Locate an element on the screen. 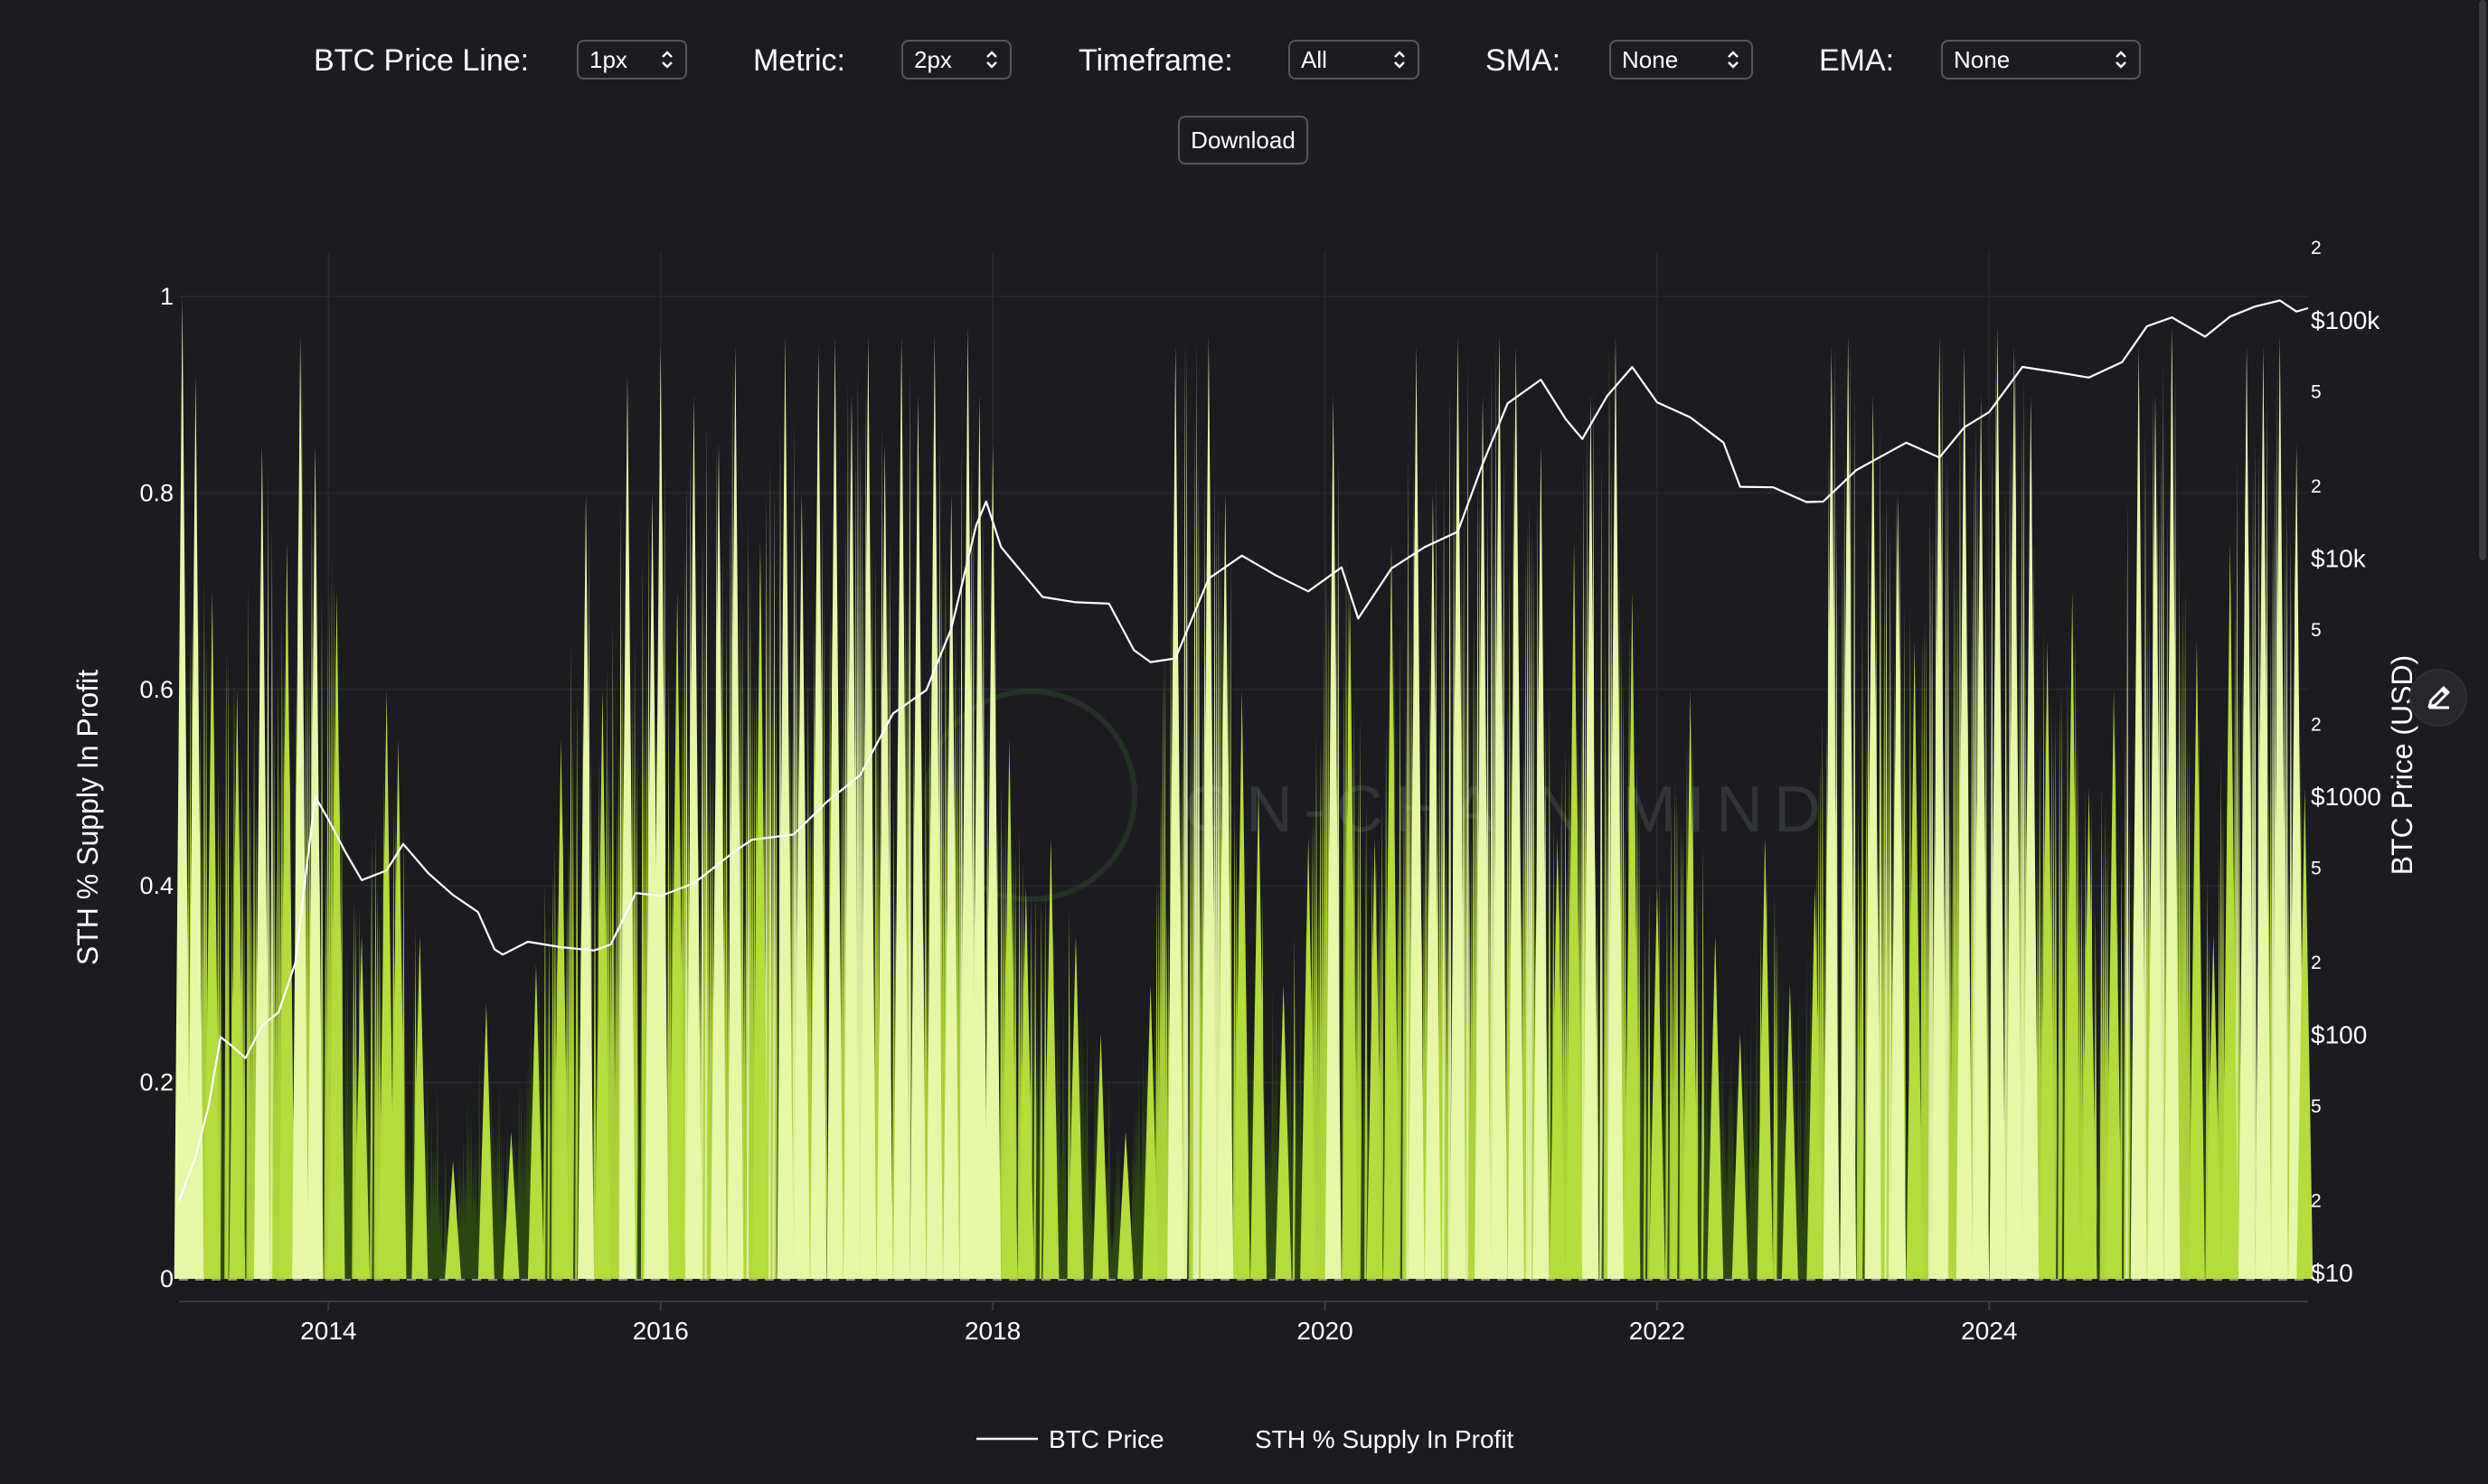 The image size is (2488, 1484). sma-label: SMA: is located at coordinates (1523, 61).